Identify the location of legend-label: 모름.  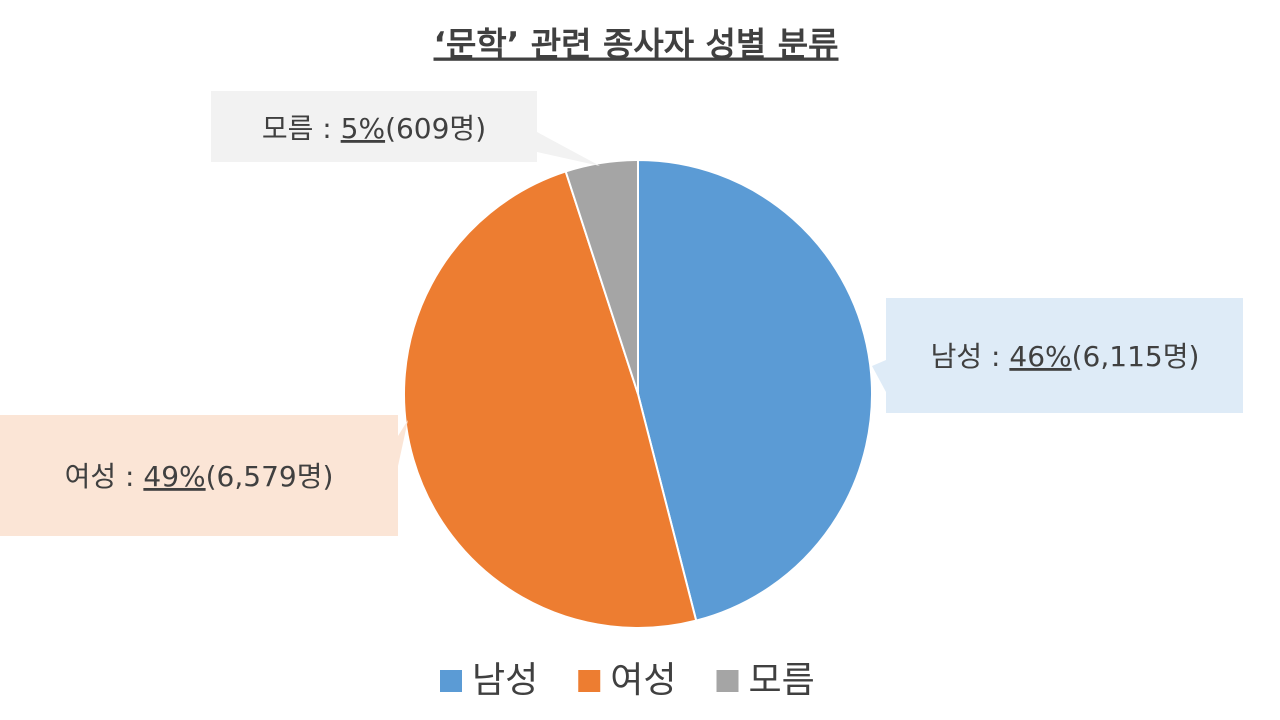
(782, 680).